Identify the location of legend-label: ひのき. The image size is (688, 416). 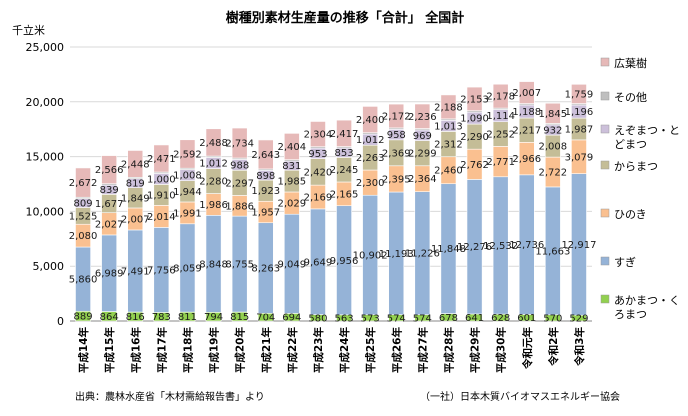
(630, 214).